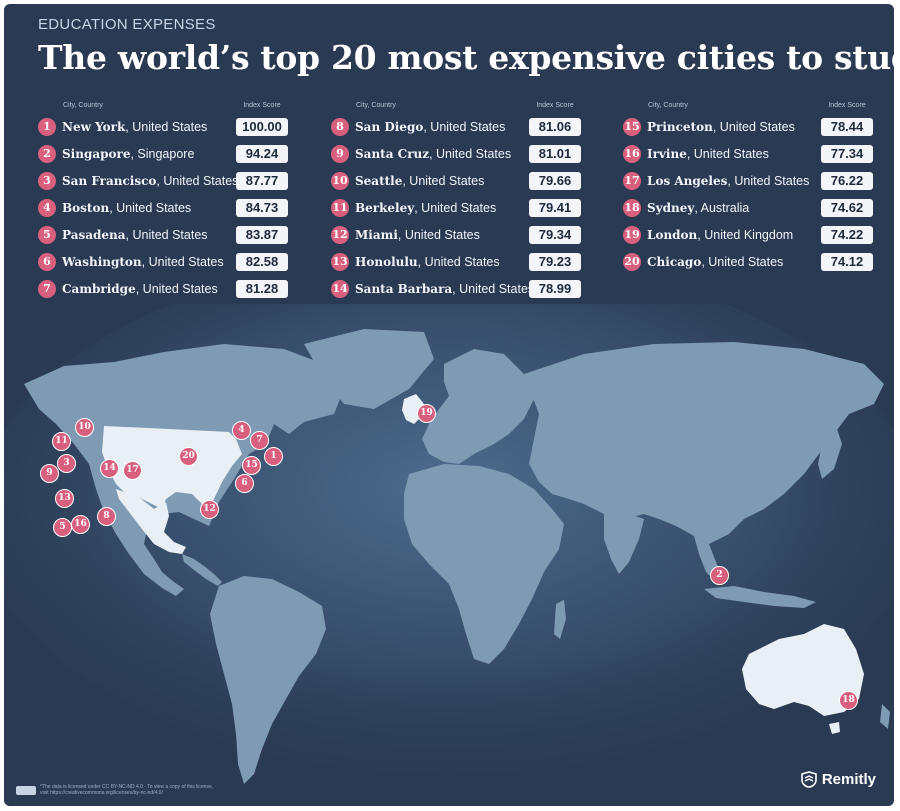  I want to click on map-marker-santa-barbara: 14, so click(109, 468).